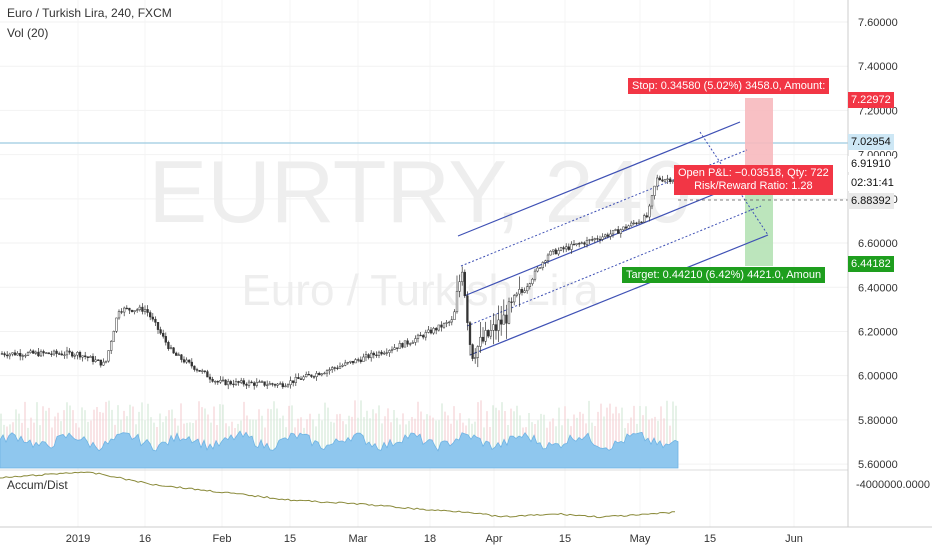  What do you see at coordinates (878, 288) in the screenshot?
I see `price-tick-label: 6.40000` at bounding box center [878, 288].